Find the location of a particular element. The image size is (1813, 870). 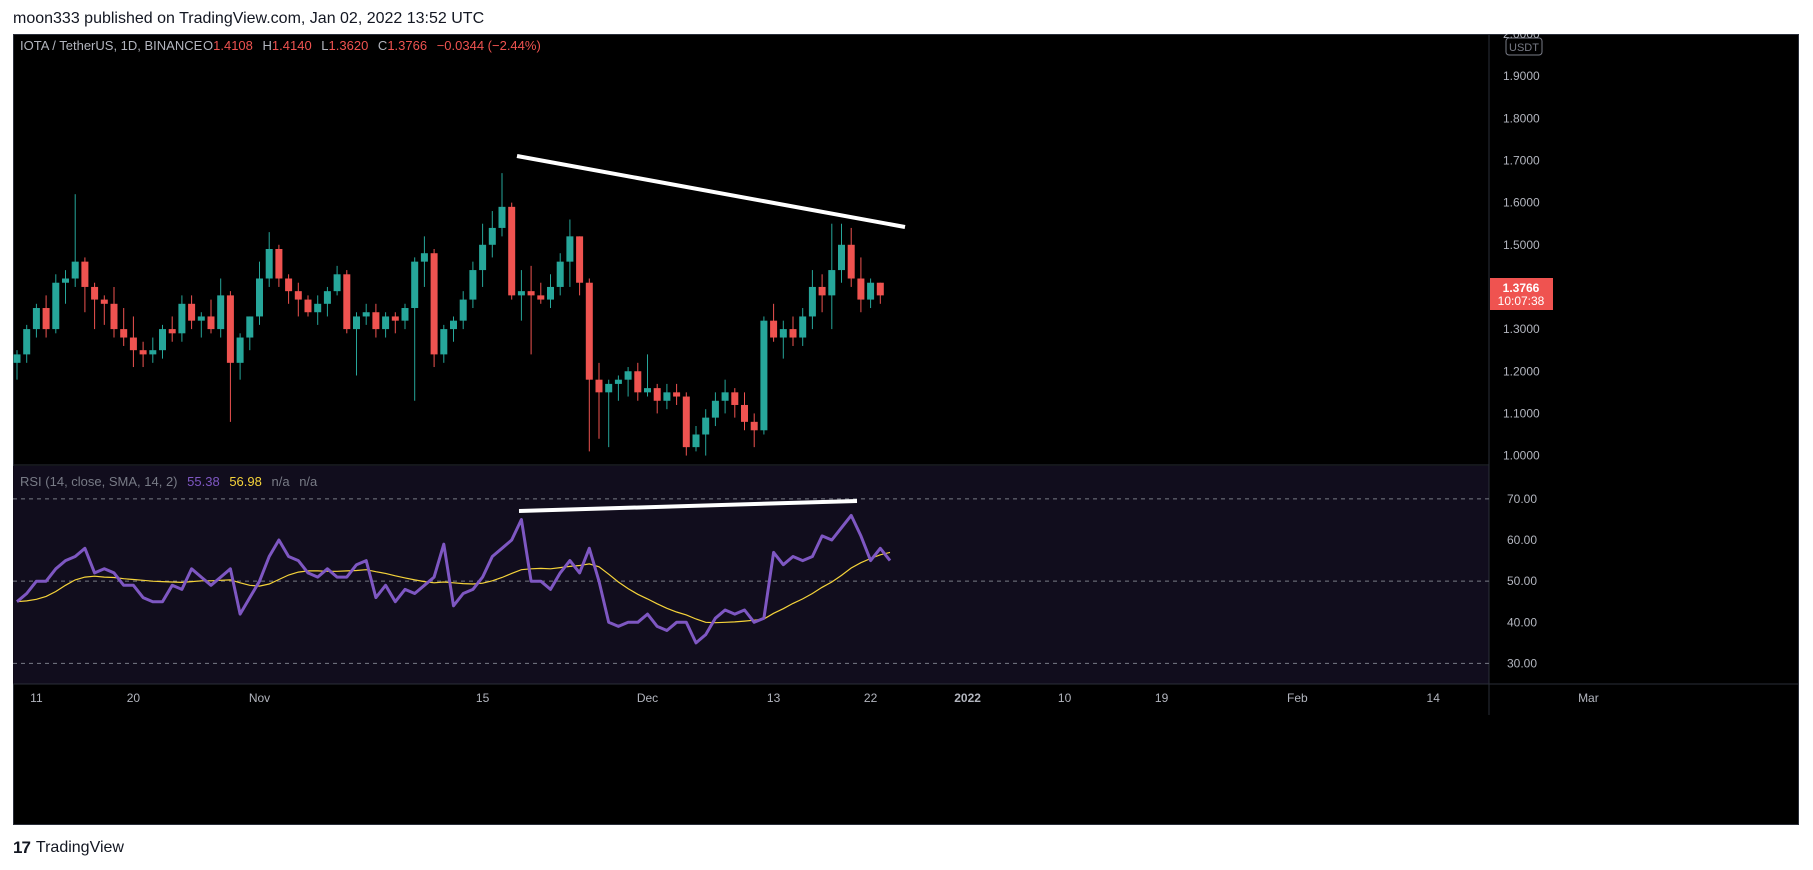

price-trendline is located at coordinates (711, 191).